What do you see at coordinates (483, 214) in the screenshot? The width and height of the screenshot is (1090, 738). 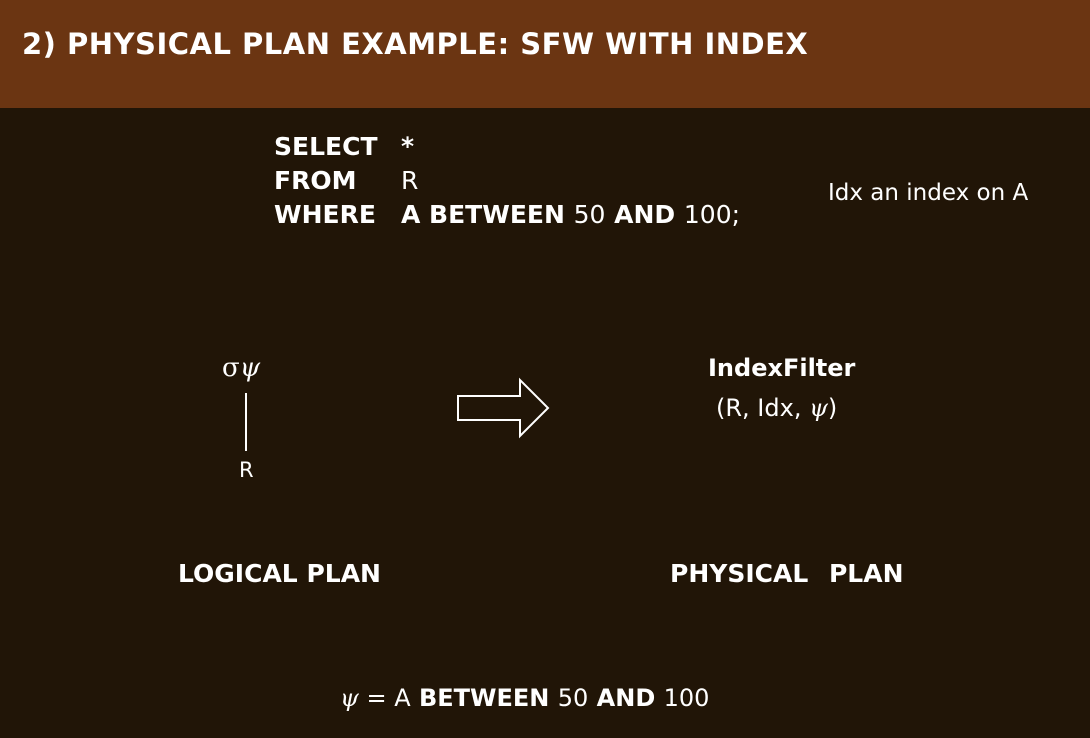 I see `sql-where-between: A BETWEEN` at bounding box center [483, 214].